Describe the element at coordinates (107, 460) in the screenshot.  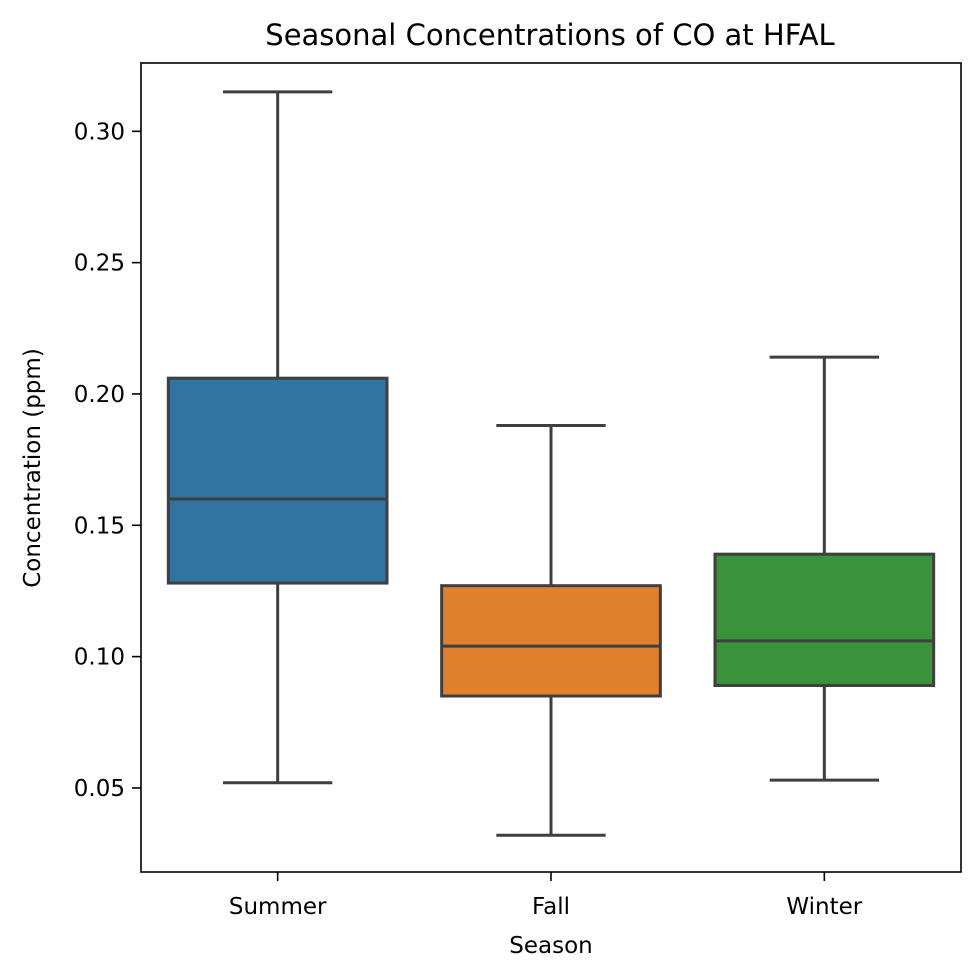
I see `y-axis: 0.05 0.10 0.15 0.20 0.25 0.30` at that location.